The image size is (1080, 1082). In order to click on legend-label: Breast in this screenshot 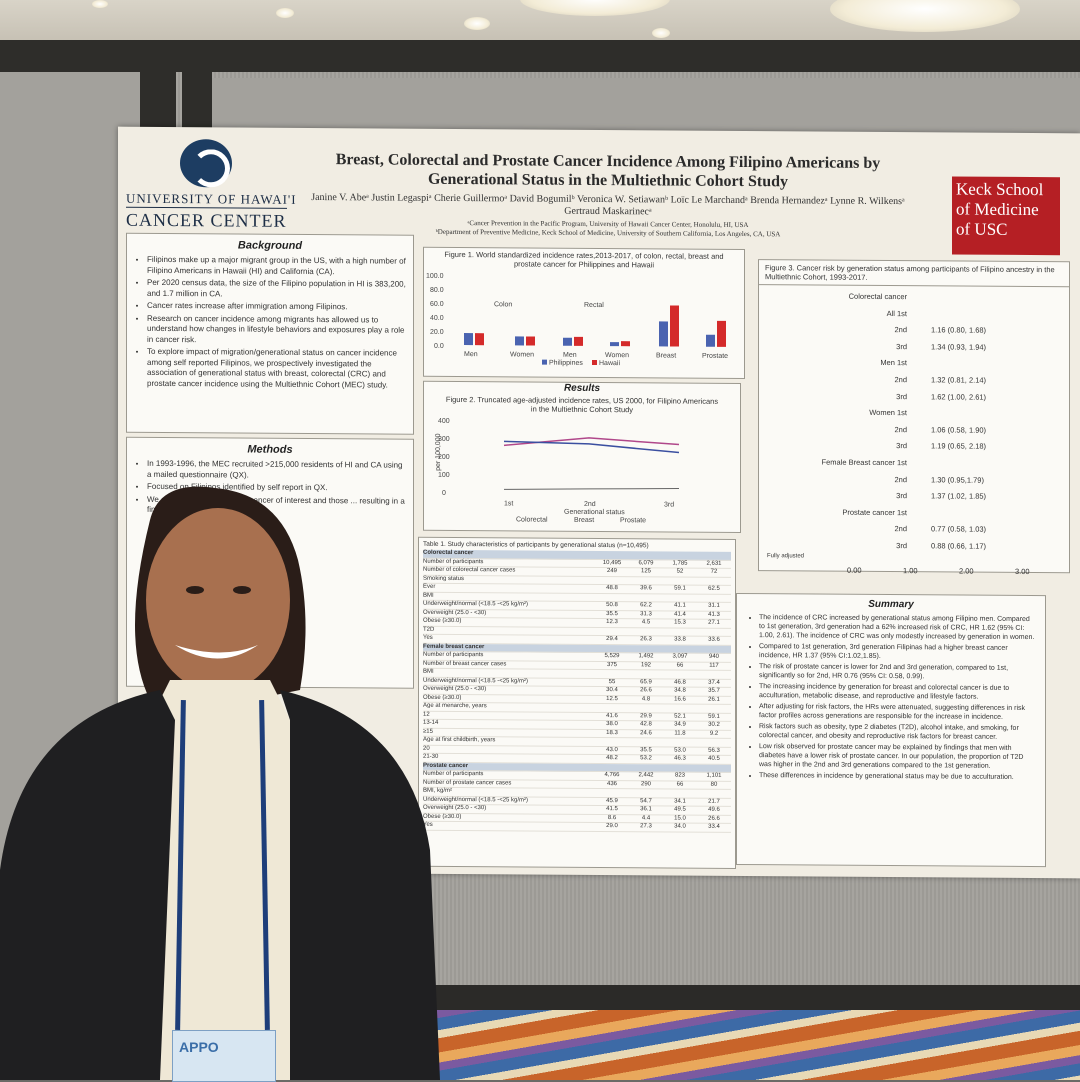, I will do `click(584, 520)`.